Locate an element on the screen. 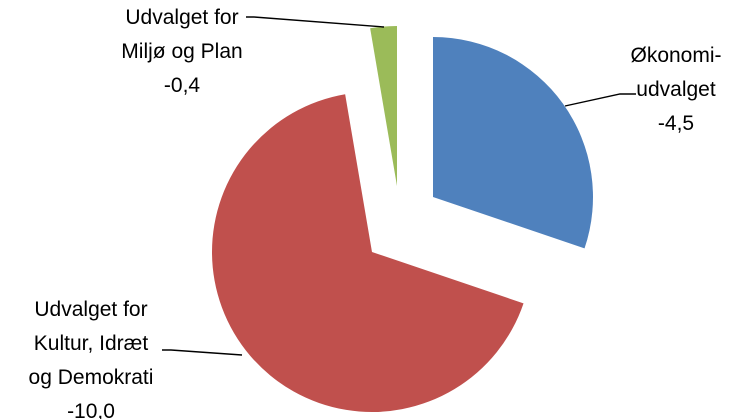 Image resolution: width=753 pixels, height=419 pixels. slice-label-line-okonomi: udvalget is located at coordinates (676, 89).